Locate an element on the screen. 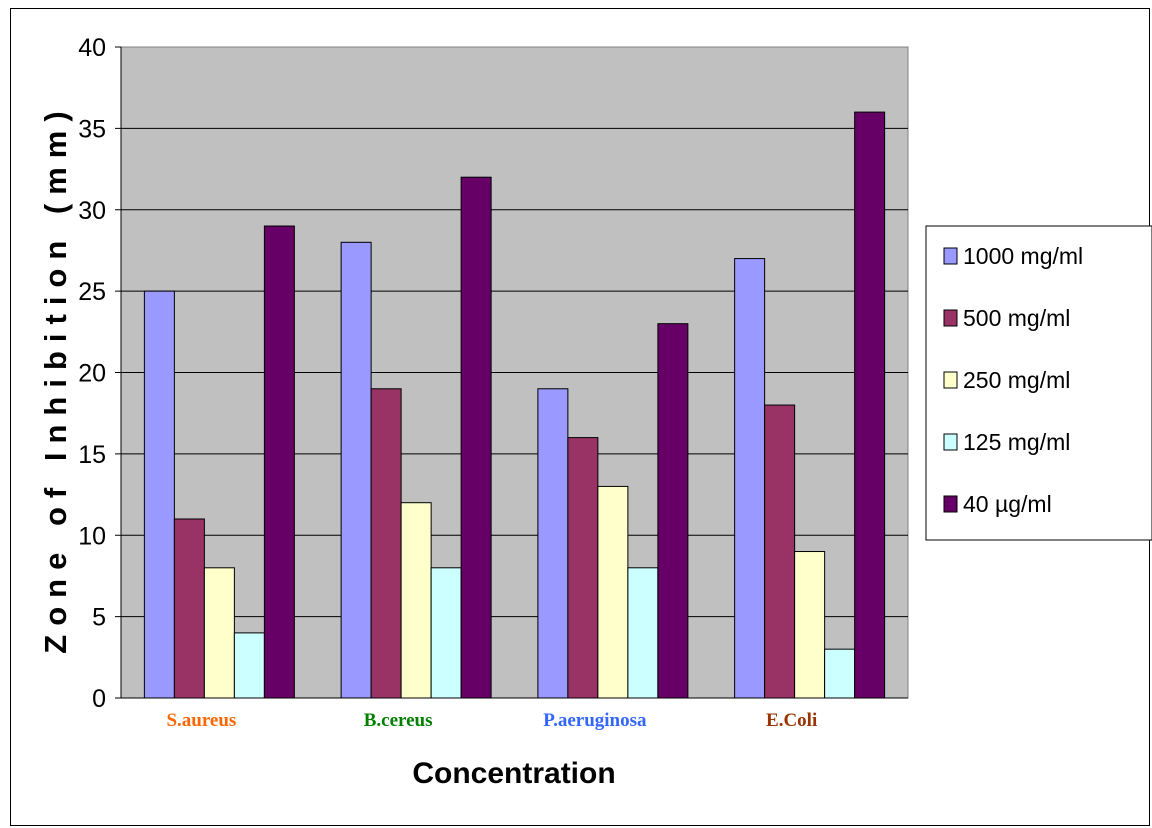  y-axis-title: Zone of Inhibition (mm) is located at coordinates (55, 377).